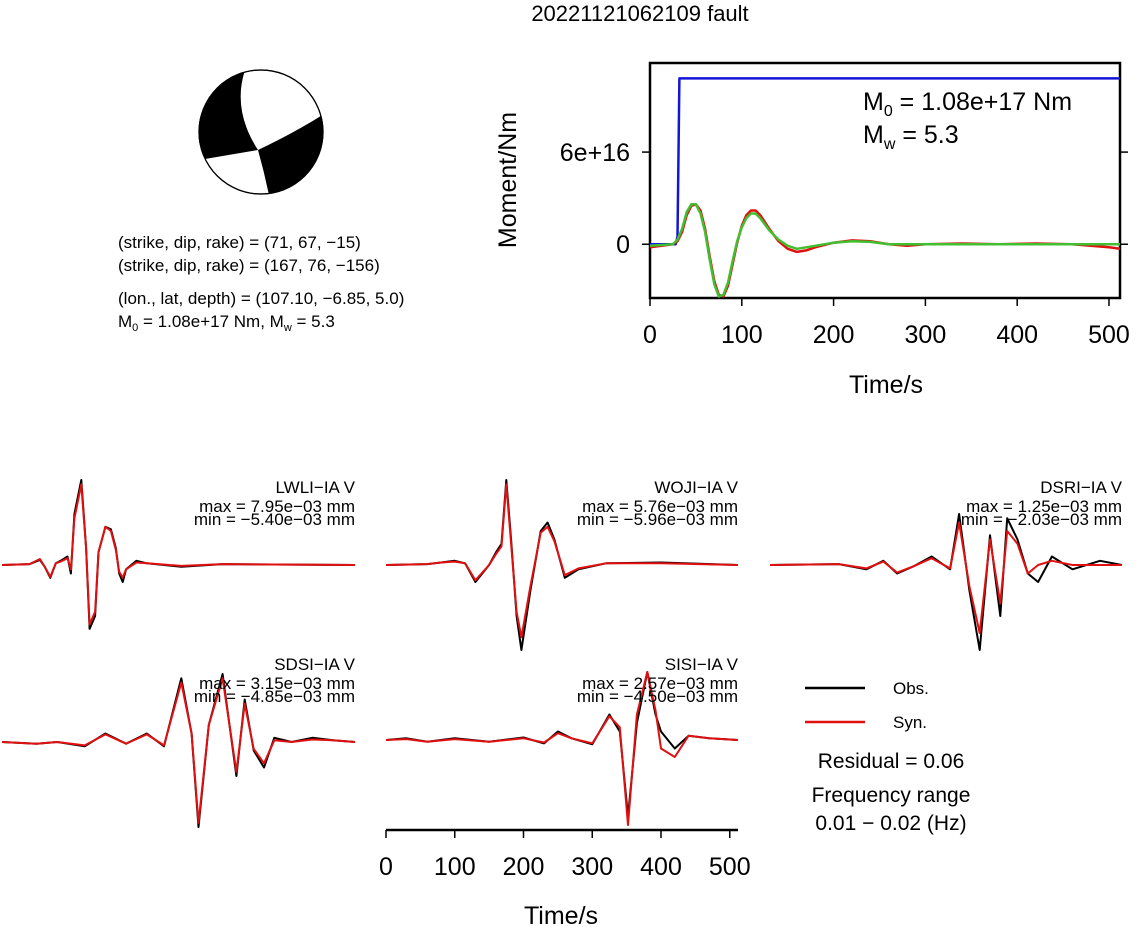 This screenshot has width=1137, height=927. What do you see at coordinates (274, 696) in the screenshot?
I see `station-min: min = −4.85e−03 mm` at bounding box center [274, 696].